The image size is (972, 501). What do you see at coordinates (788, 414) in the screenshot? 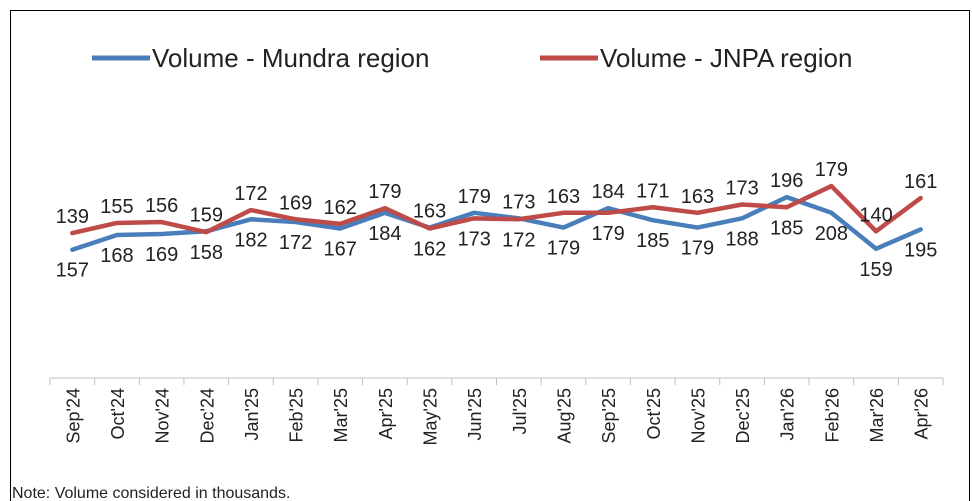
I see `x-tick-label: Jan'26` at bounding box center [788, 414].